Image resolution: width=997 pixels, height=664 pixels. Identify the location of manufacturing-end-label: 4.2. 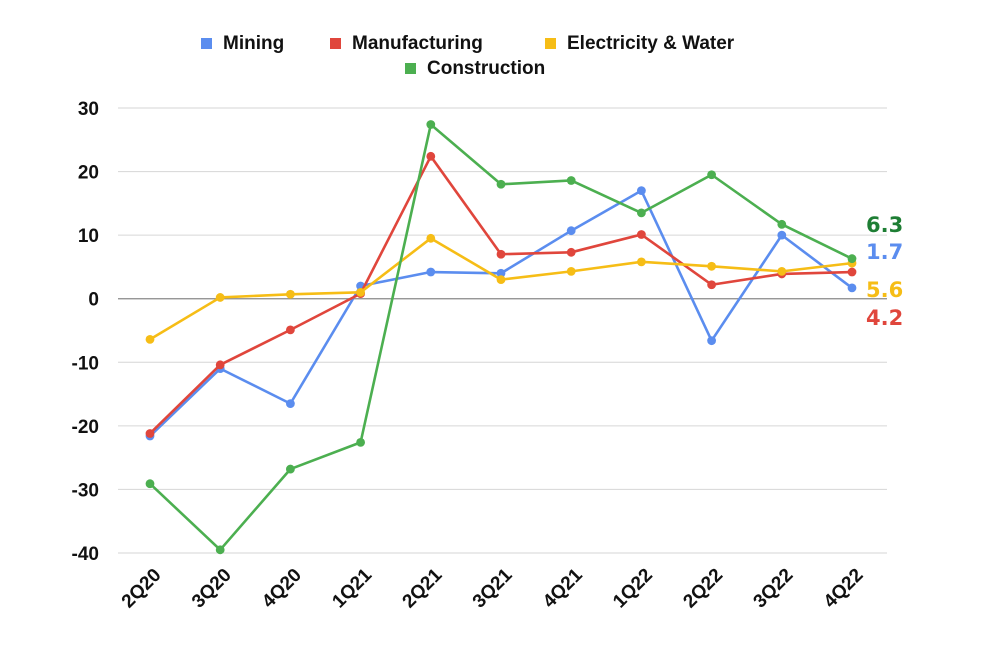
(884, 318).